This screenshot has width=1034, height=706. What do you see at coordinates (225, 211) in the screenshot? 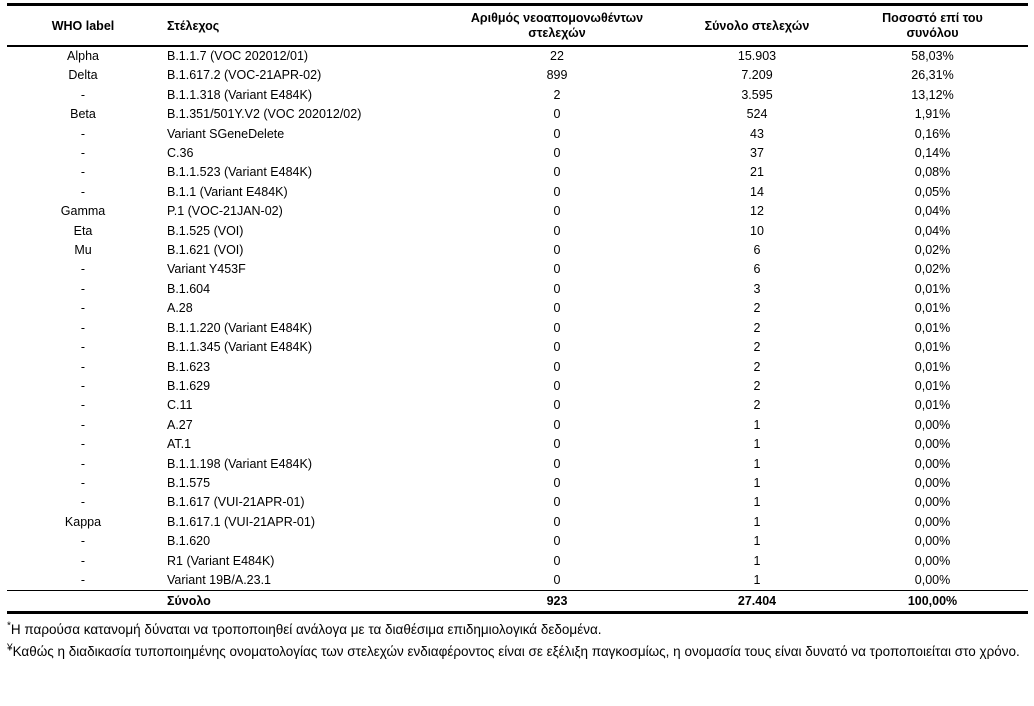
I see `strain-cell: P.1 (VOC-21JAN-02)` at bounding box center [225, 211].